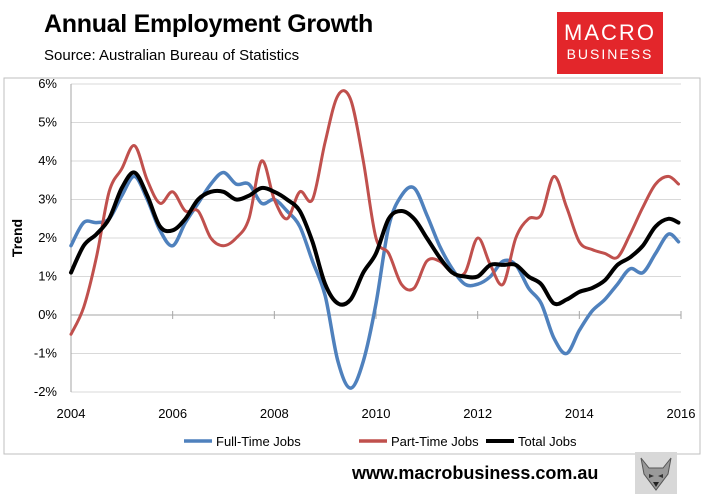 This screenshot has height=502, width=706. What do you see at coordinates (610, 32) in the screenshot?
I see `logo-line-1: MACRO` at bounding box center [610, 32].